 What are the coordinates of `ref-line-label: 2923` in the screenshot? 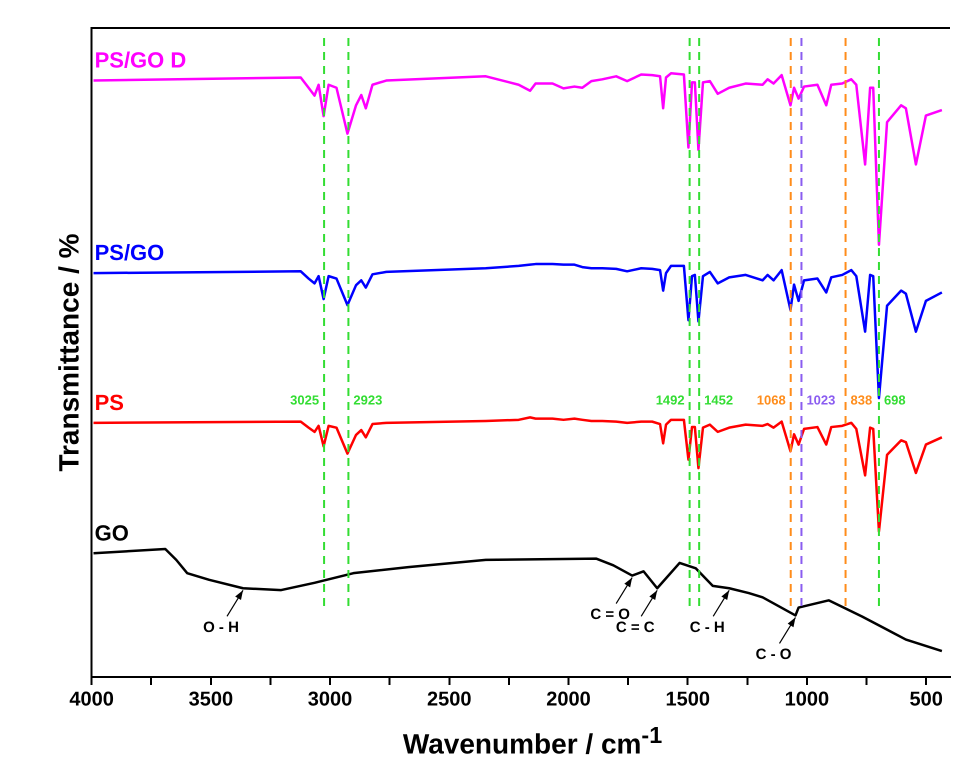 It's located at (367, 400).